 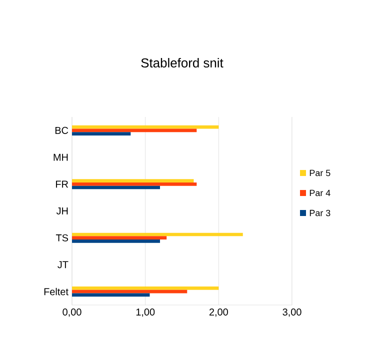 I want to click on x-tick-label: 1,00, so click(x=145, y=312).